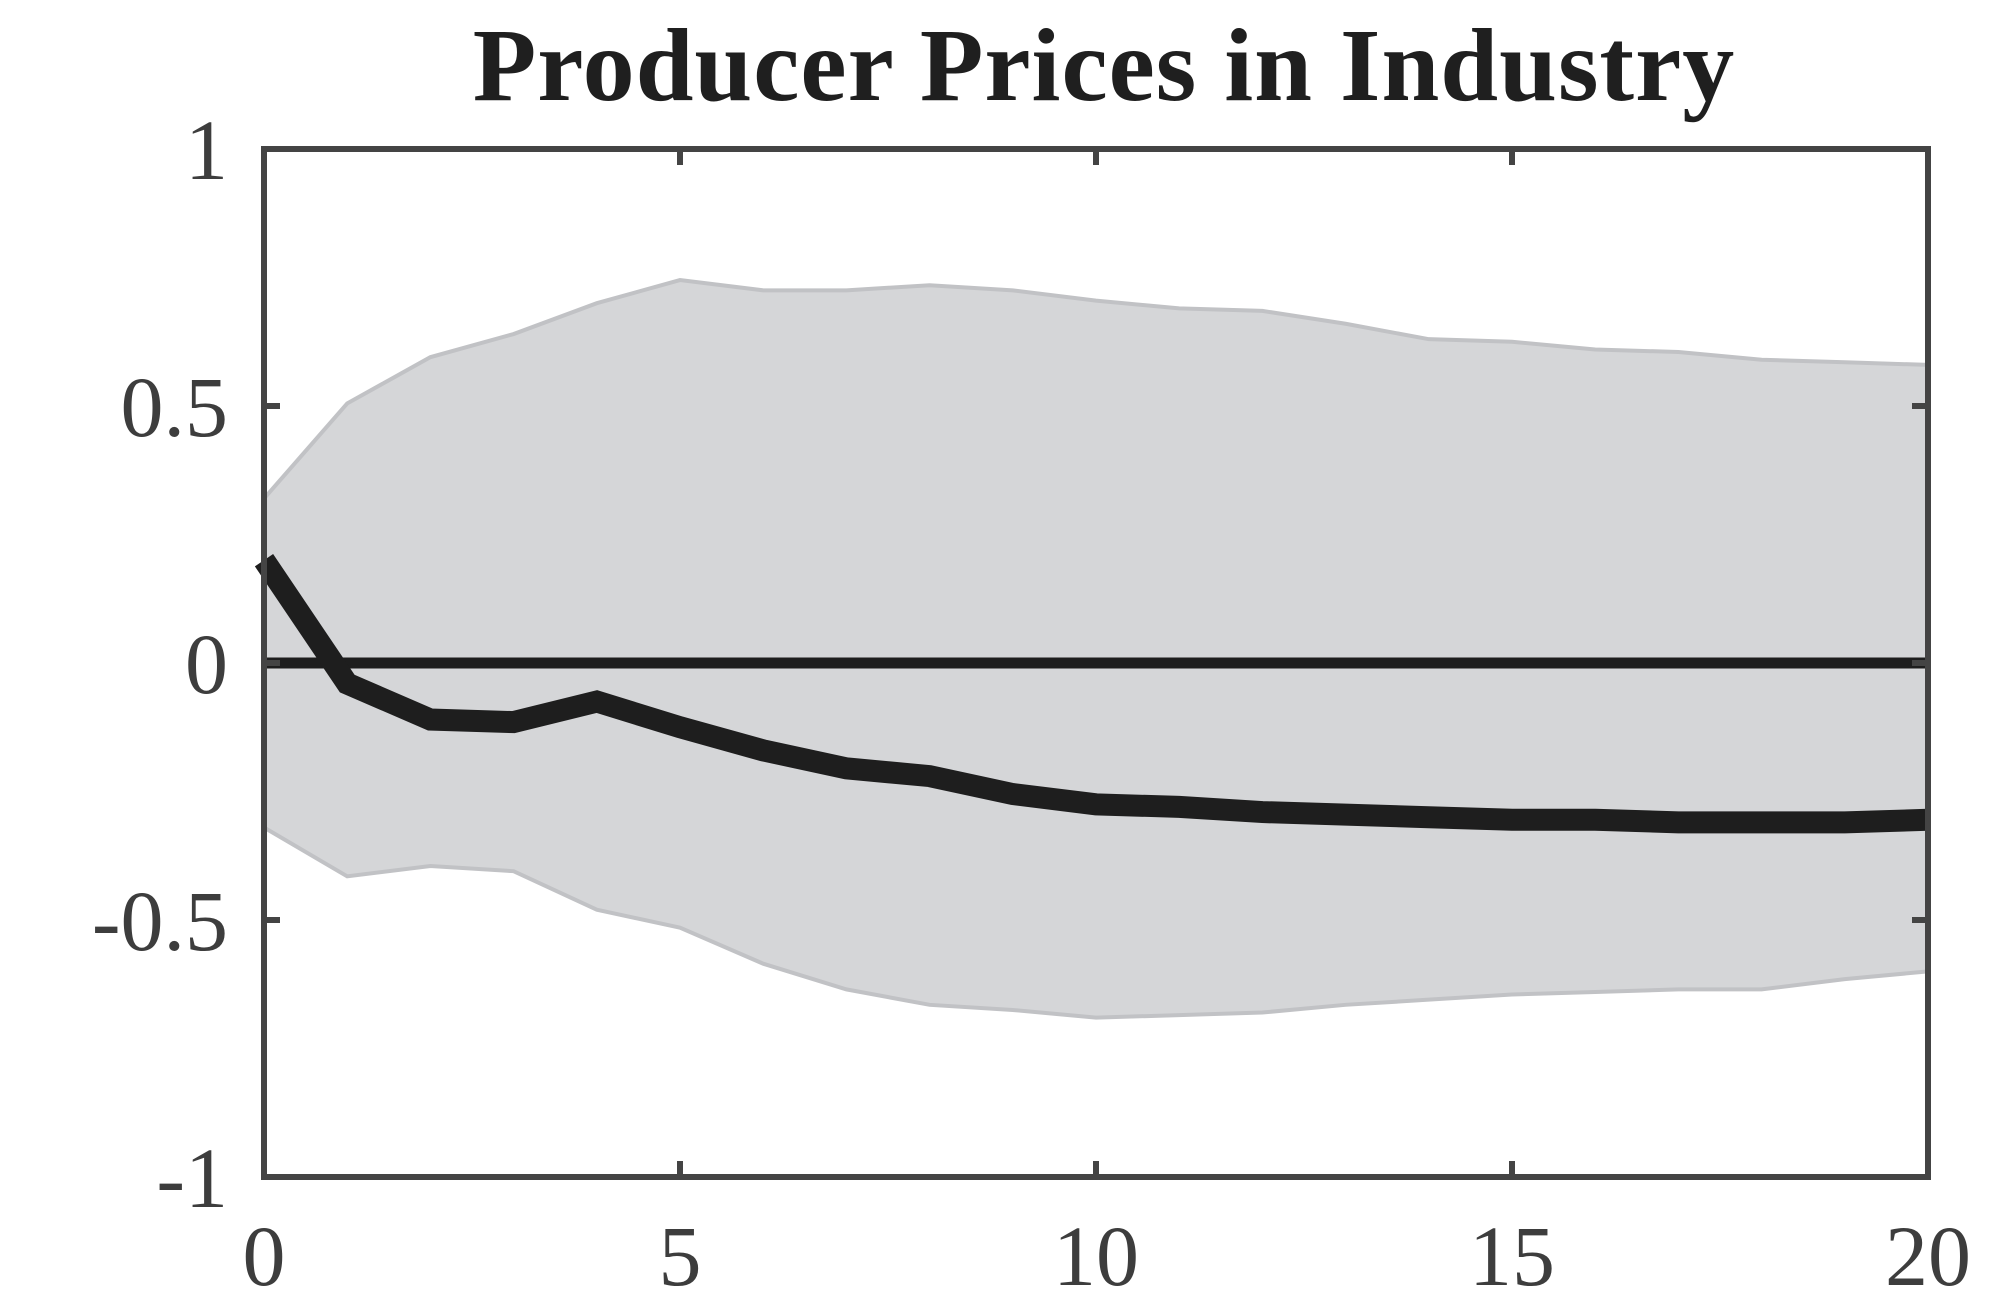  What do you see at coordinates (206, 150) in the screenshot?
I see `y-tick-label: 1` at bounding box center [206, 150].